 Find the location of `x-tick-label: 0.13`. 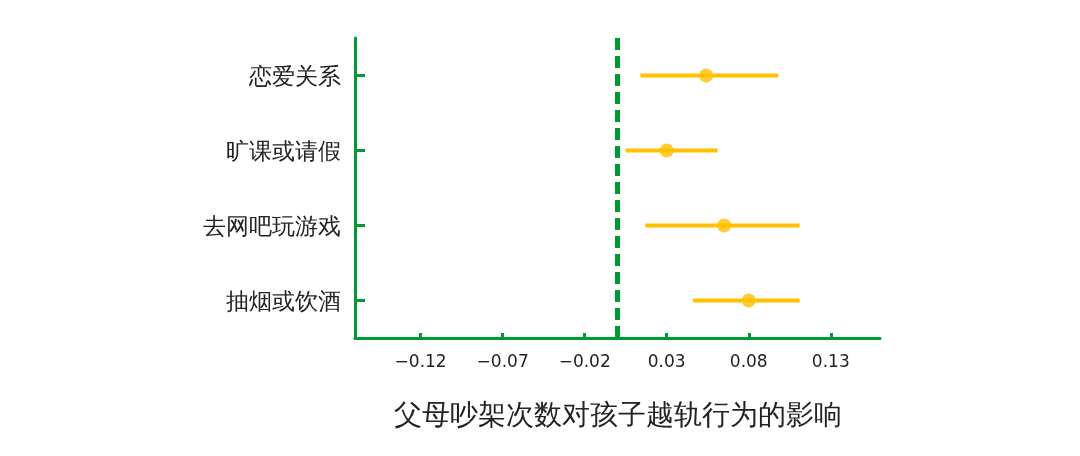

x-tick-label: 0.13 is located at coordinates (830, 360).